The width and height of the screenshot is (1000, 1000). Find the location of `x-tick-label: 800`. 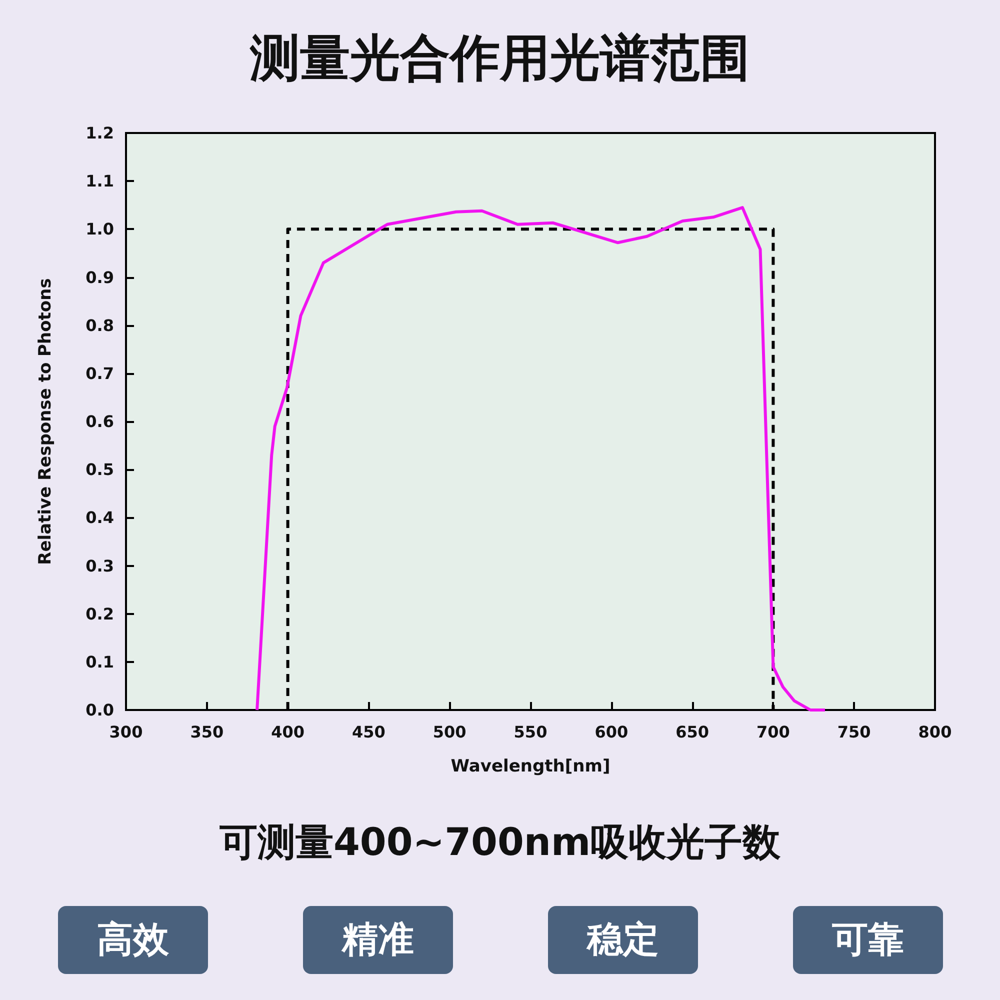

x-tick-label: 800 is located at coordinates (935, 732).